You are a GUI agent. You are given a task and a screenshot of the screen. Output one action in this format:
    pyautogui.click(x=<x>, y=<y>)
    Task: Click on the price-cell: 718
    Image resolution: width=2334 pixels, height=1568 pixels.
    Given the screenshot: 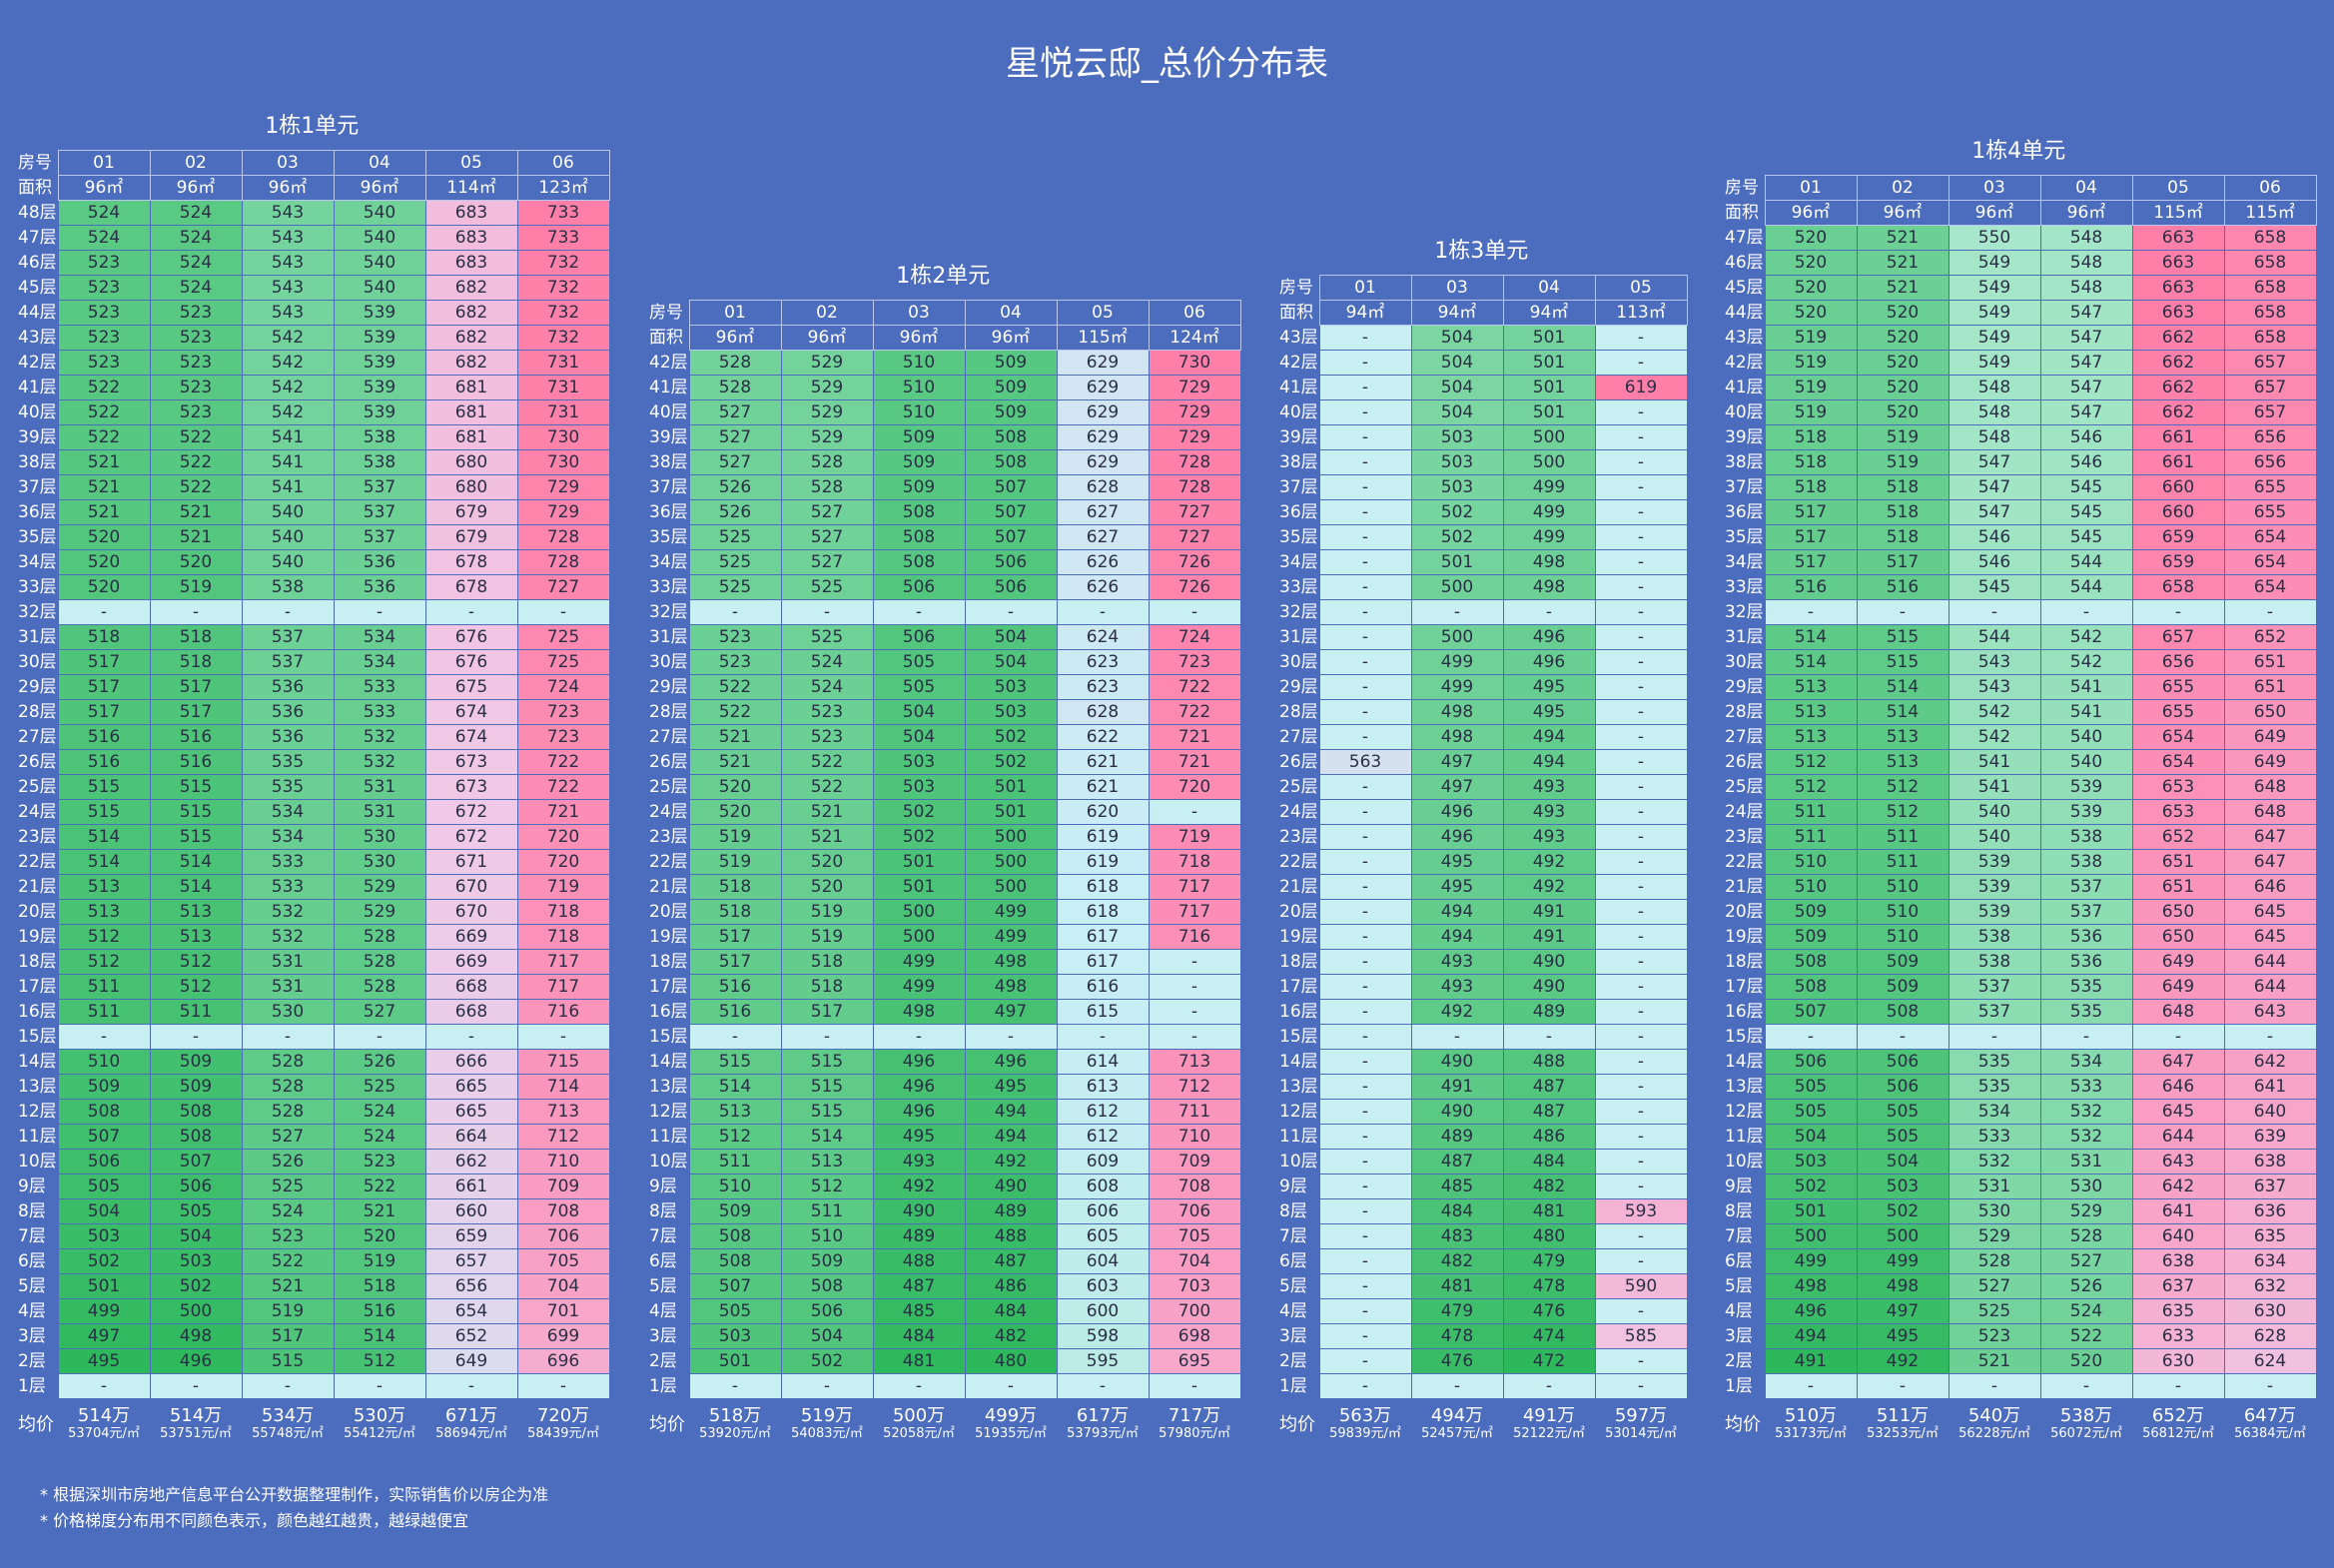 What is the action you would take?
    pyautogui.click(x=563, y=937)
    